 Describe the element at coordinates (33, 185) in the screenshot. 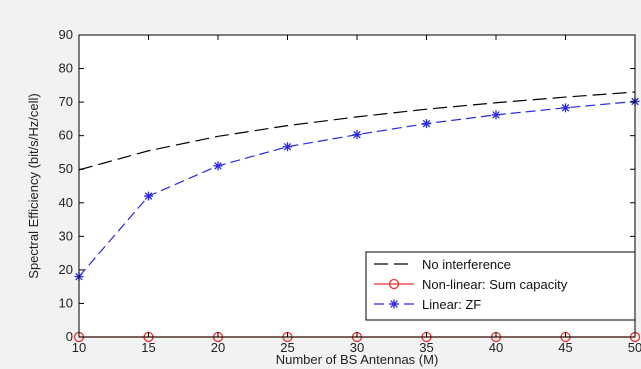

I see `y-axis-title: Spectral Efficiency (bit/s/Hz/cell)` at that location.